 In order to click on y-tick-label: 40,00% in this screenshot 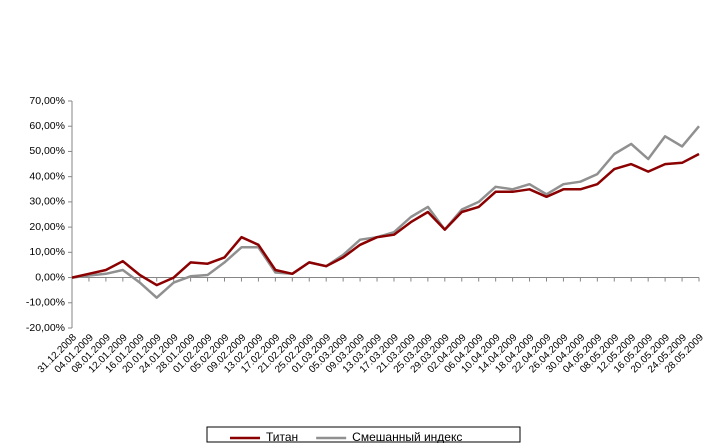, I will do `click(47, 176)`.